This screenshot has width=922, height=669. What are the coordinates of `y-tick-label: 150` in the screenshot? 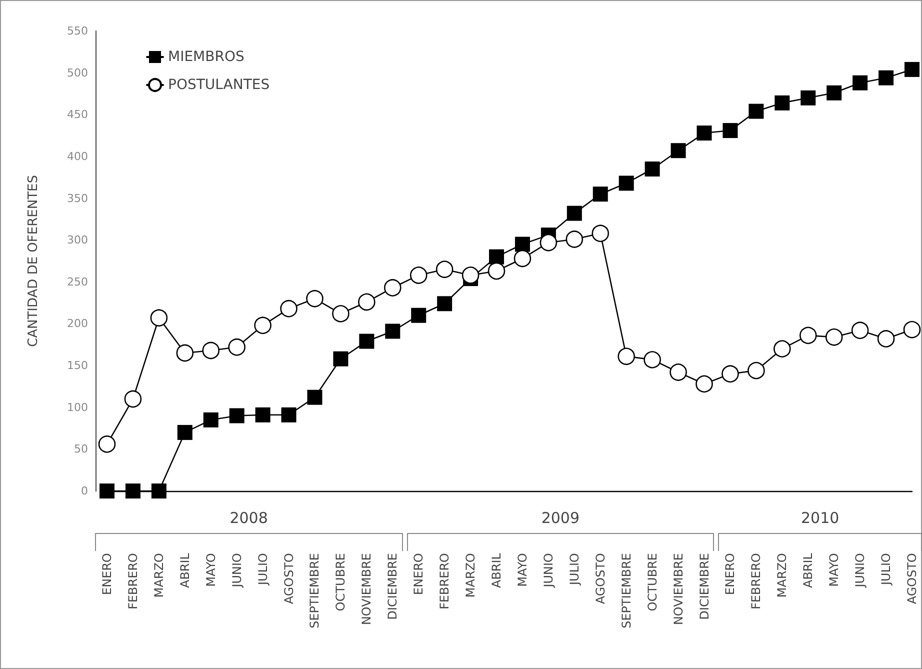 It's located at (77, 365).